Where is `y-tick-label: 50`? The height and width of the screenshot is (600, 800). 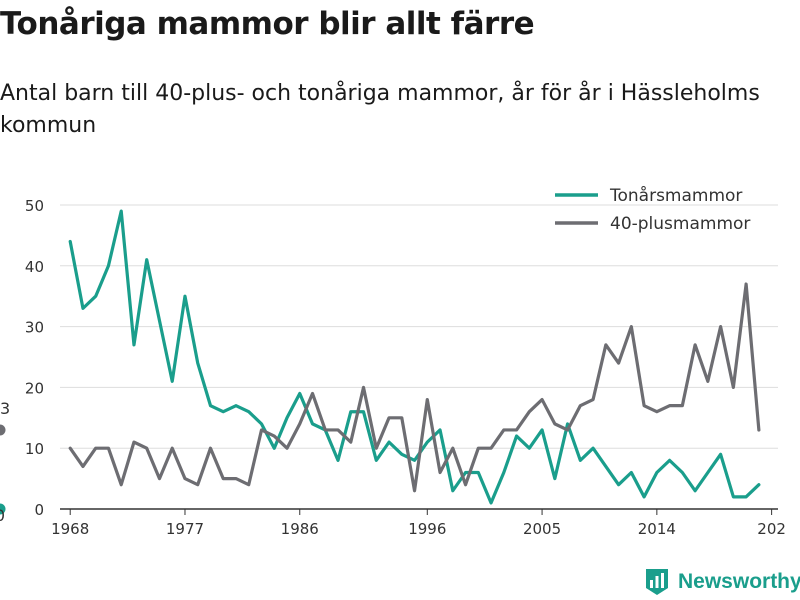 y-tick-label: 50 is located at coordinates (34, 206).